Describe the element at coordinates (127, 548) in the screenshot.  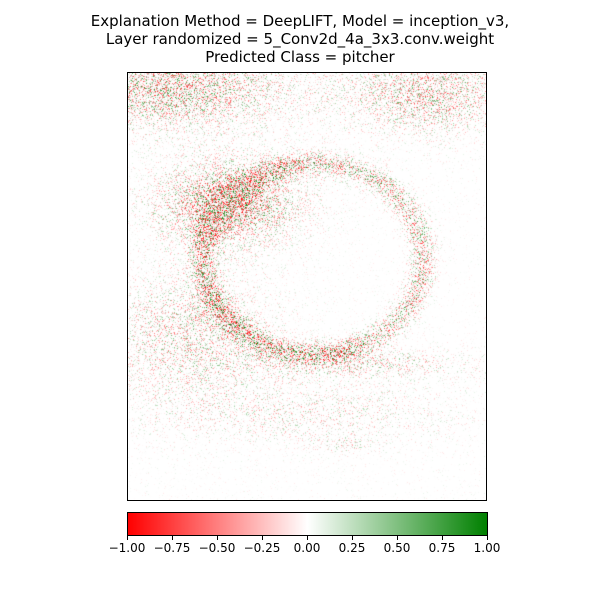
I see `colorbar-tick-label: −1.00` at that location.